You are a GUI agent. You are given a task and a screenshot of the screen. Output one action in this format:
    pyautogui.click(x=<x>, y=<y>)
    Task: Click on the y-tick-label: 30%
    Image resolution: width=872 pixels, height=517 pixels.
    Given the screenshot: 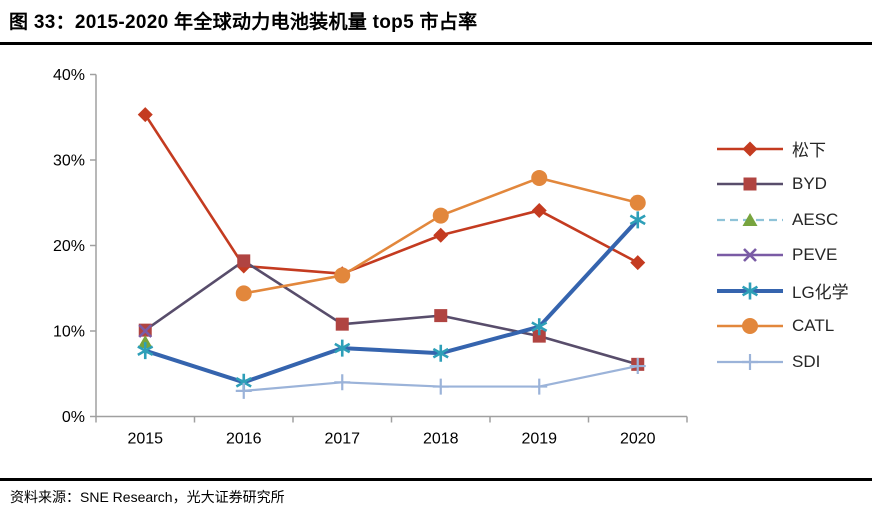 What is the action you would take?
    pyautogui.click(x=69, y=161)
    